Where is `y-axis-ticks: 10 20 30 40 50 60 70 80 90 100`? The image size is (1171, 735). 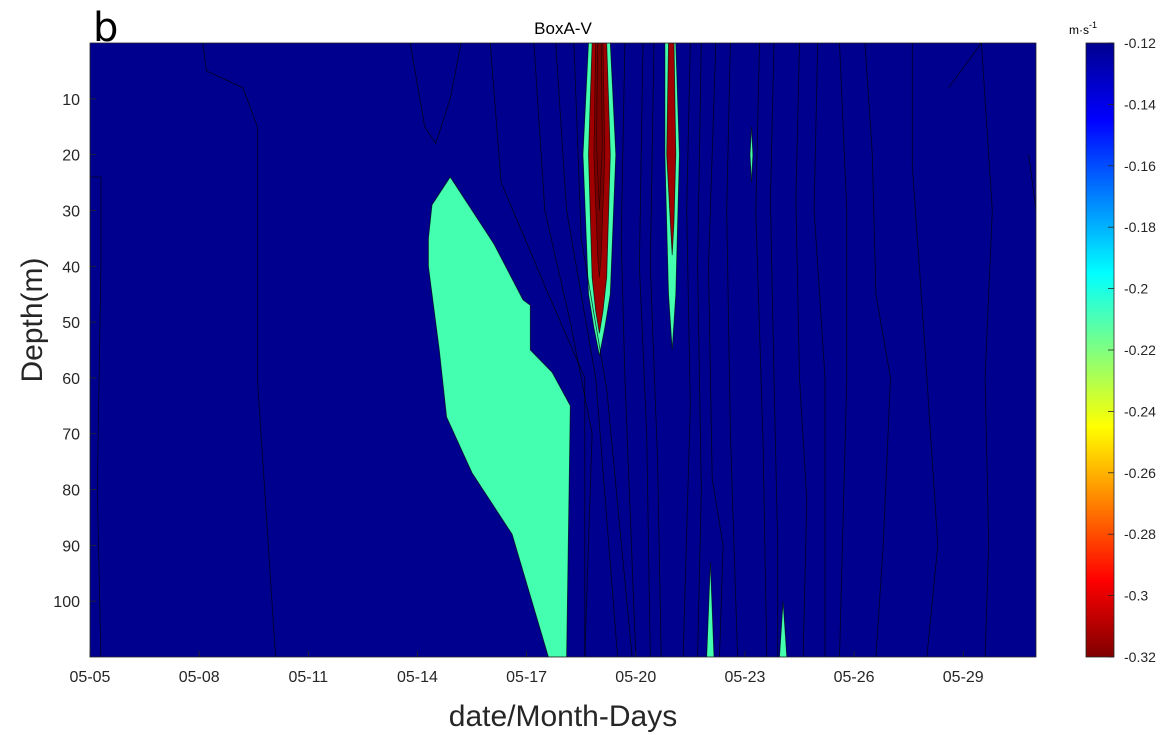 y-axis-ticks: 10 20 30 40 50 60 70 80 90 100 is located at coordinates (74, 351).